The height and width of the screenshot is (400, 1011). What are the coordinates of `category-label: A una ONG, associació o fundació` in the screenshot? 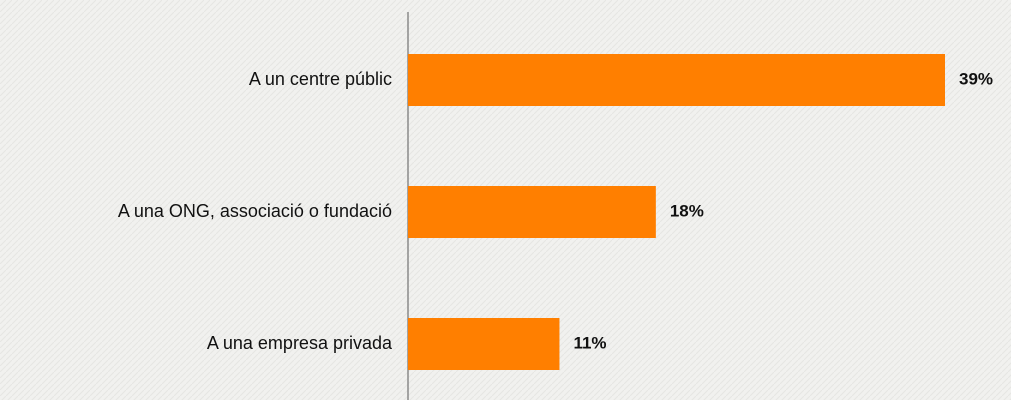 It's located at (255, 211).